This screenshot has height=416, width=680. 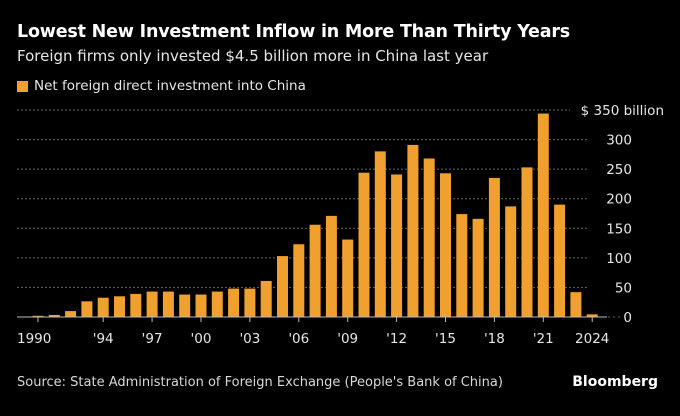 What do you see at coordinates (445, 245) in the screenshot?
I see `bar-2015` at bounding box center [445, 245].